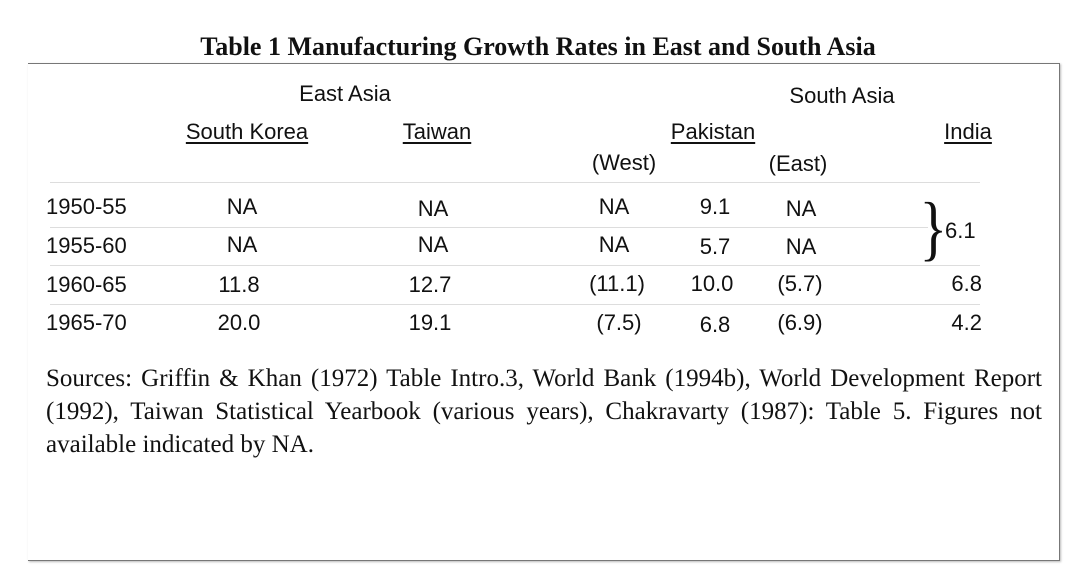 Image resolution: width=1082 pixels, height=576 pixels. I want to click on pakistan-west-cell: (7.5), so click(619, 322).